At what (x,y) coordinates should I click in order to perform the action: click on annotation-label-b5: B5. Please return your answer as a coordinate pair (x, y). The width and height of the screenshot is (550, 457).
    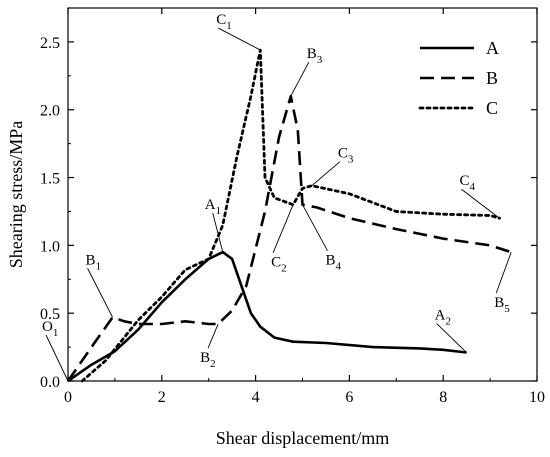
    Looking at the image, I should click on (502, 305).